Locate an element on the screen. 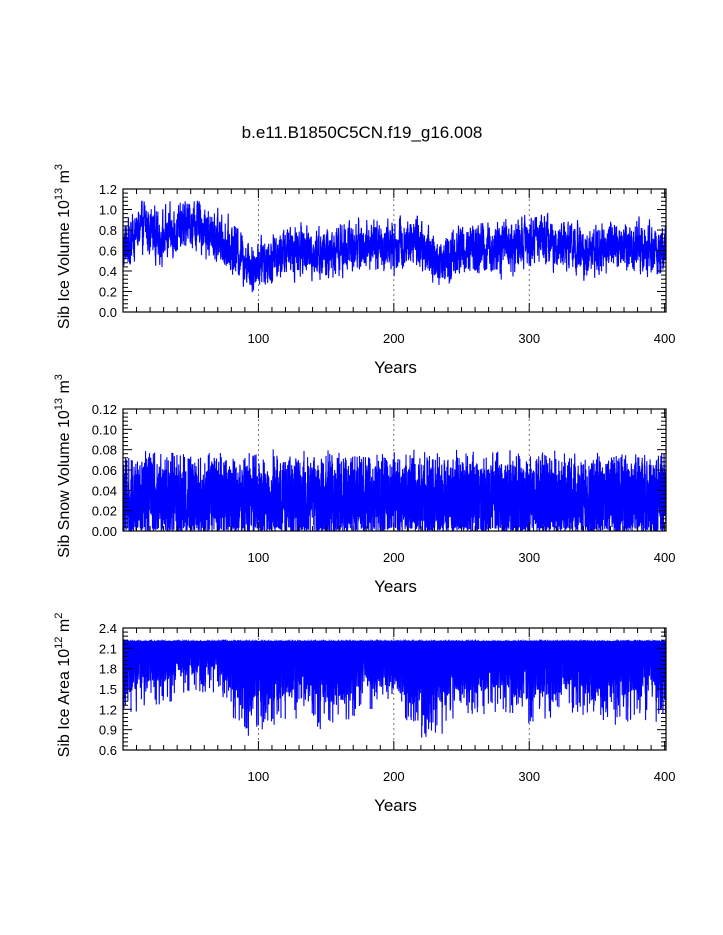 This screenshot has height=935, width=723. y-tick-label: 0.4 is located at coordinates (108, 271).